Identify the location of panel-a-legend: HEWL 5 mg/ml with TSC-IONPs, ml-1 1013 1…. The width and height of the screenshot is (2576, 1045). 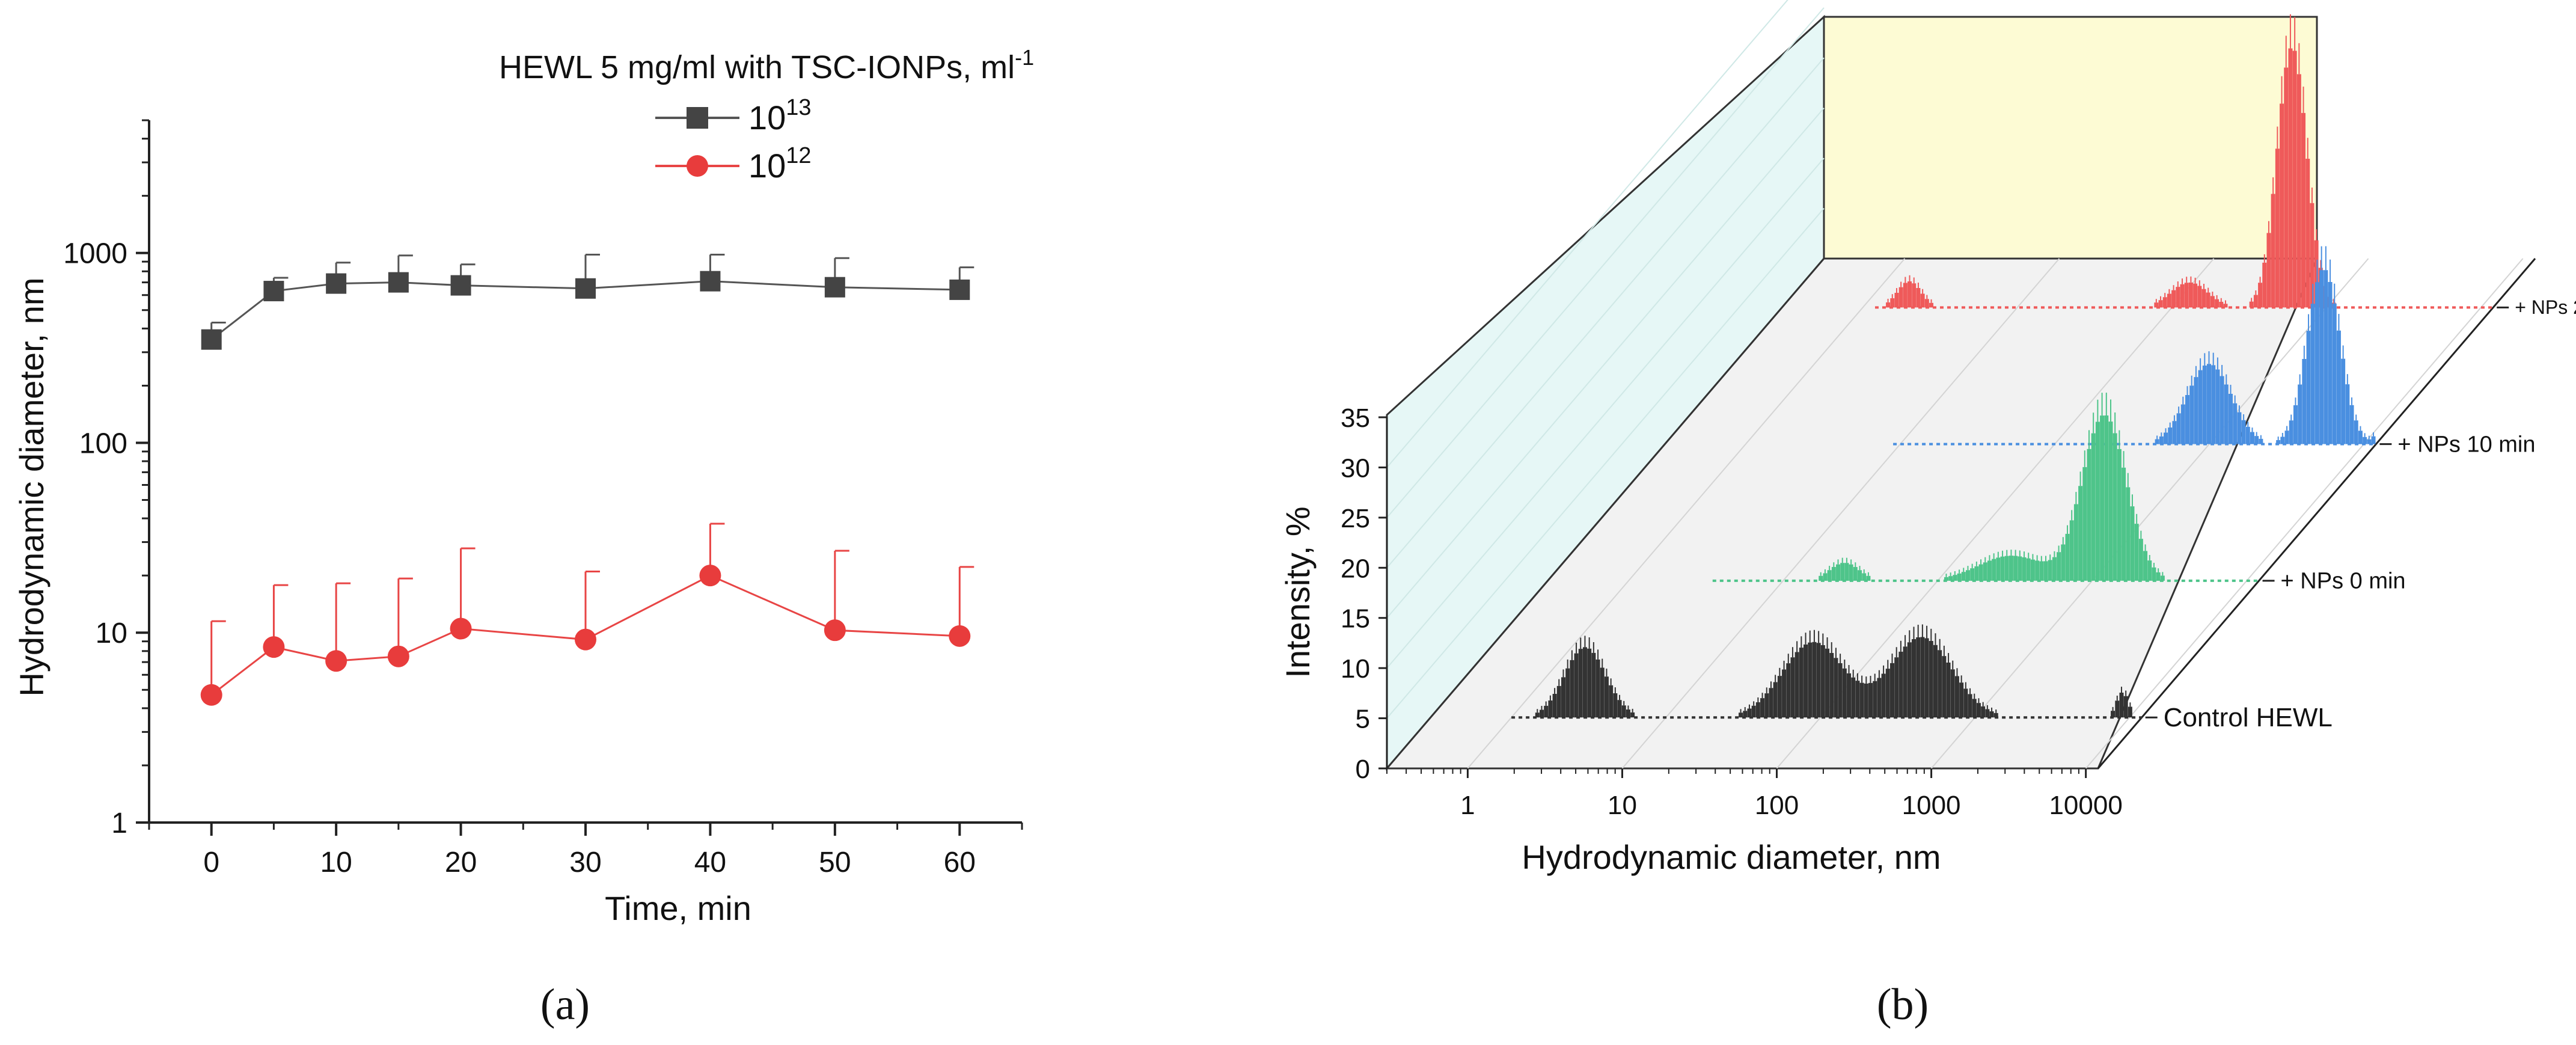
(766, 115).